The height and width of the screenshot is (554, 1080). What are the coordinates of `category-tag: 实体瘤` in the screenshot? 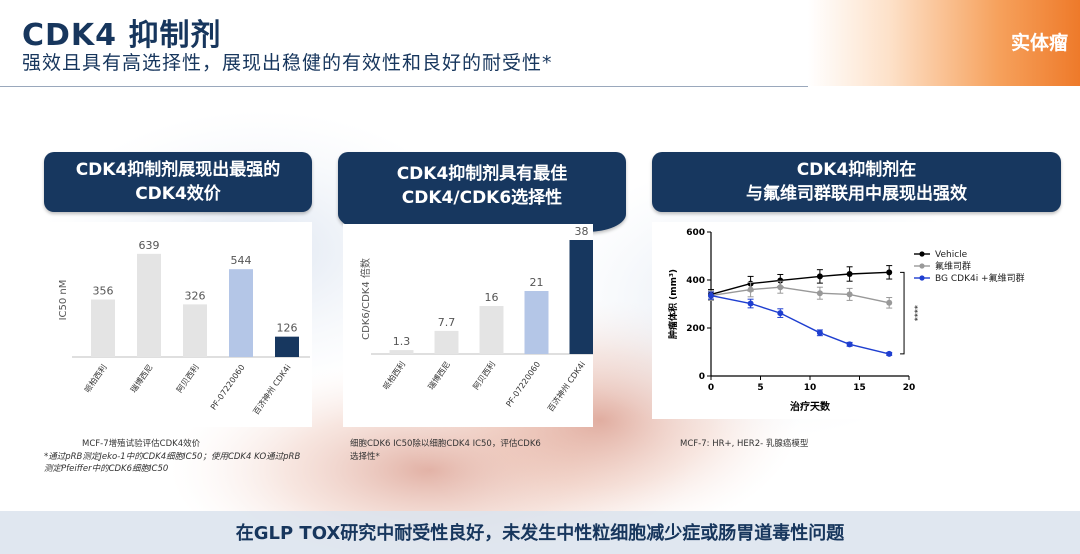 It's located at (944, 43).